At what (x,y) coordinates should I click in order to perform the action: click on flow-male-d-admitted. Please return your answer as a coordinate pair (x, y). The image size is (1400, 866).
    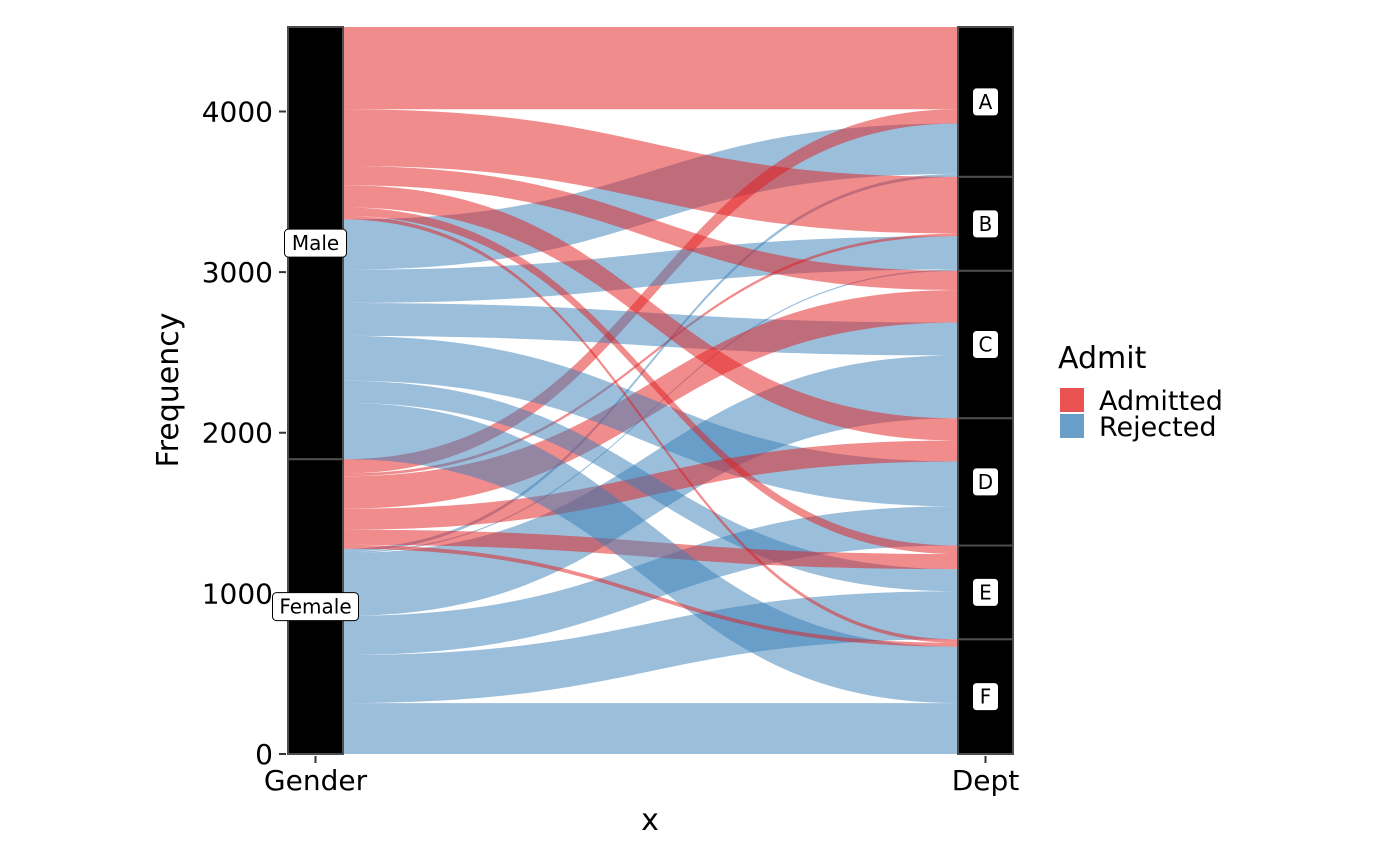
    Looking at the image, I should click on (650, 313).